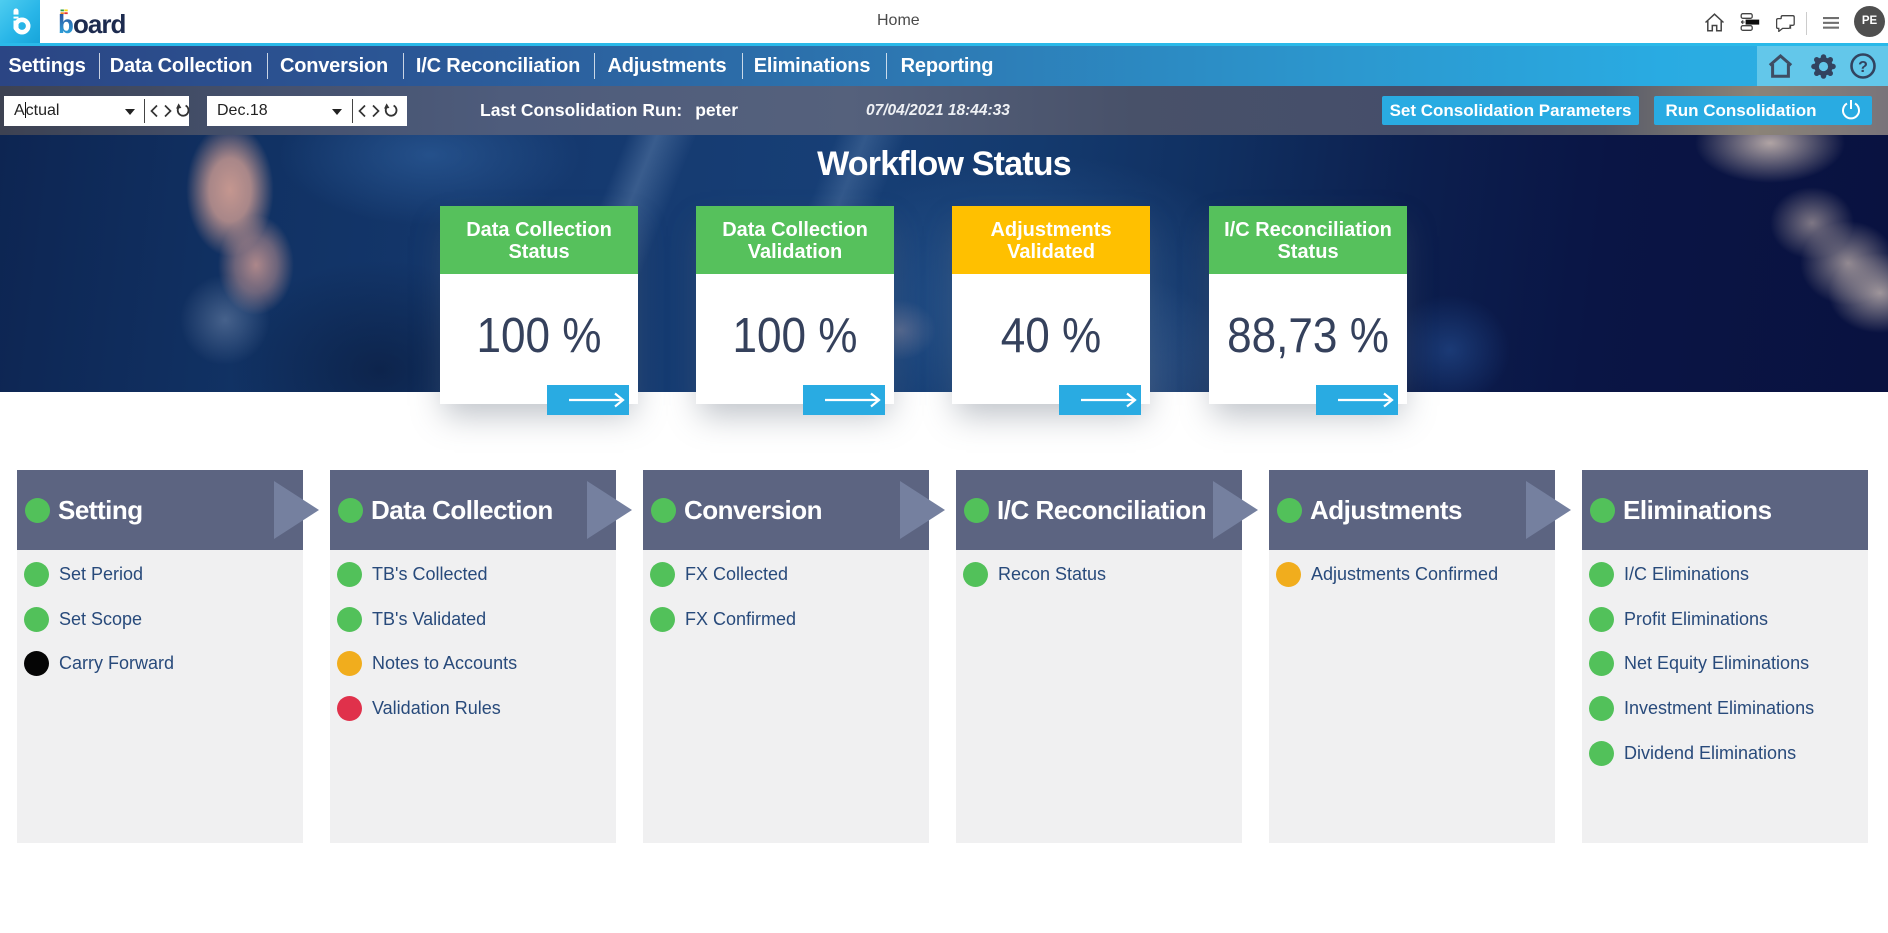 The image size is (1888, 933). Describe the element at coordinates (65, 23) in the screenshot. I see `svg-text: b` at that location.